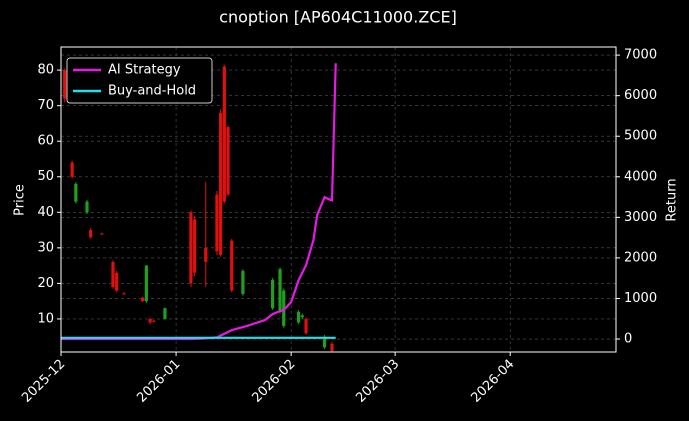 The image size is (689, 421). What do you see at coordinates (45, 212) in the screenshot?
I see `y-tick-label: 40` at bounding box center [45, 212].